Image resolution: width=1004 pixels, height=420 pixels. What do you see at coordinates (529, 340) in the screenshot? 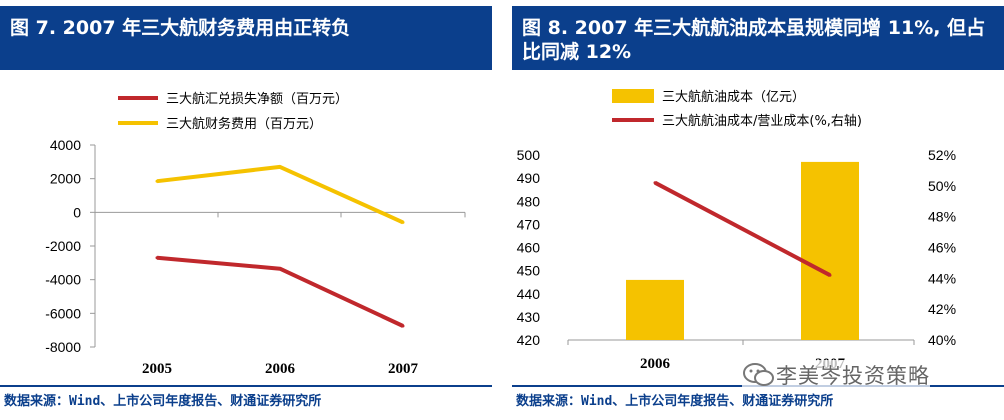
I see `y-left-tick-label: 420` at bounding box center [529, 340].